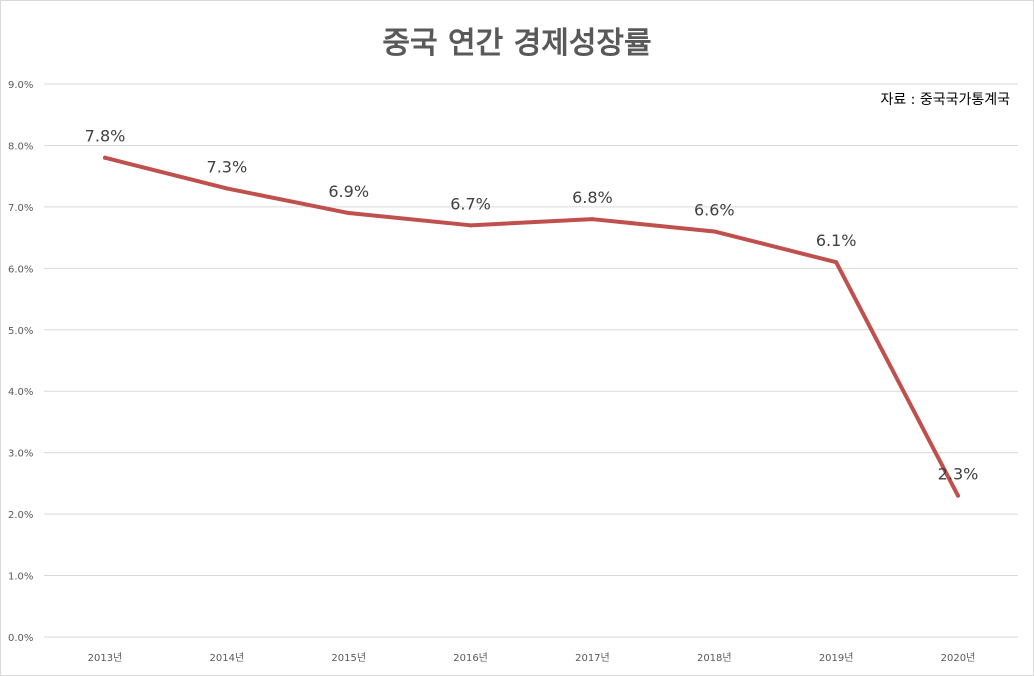  Describe the element at coordinates (105, 136) in the screenshot. I see `data-label: 7.8%` at that location.